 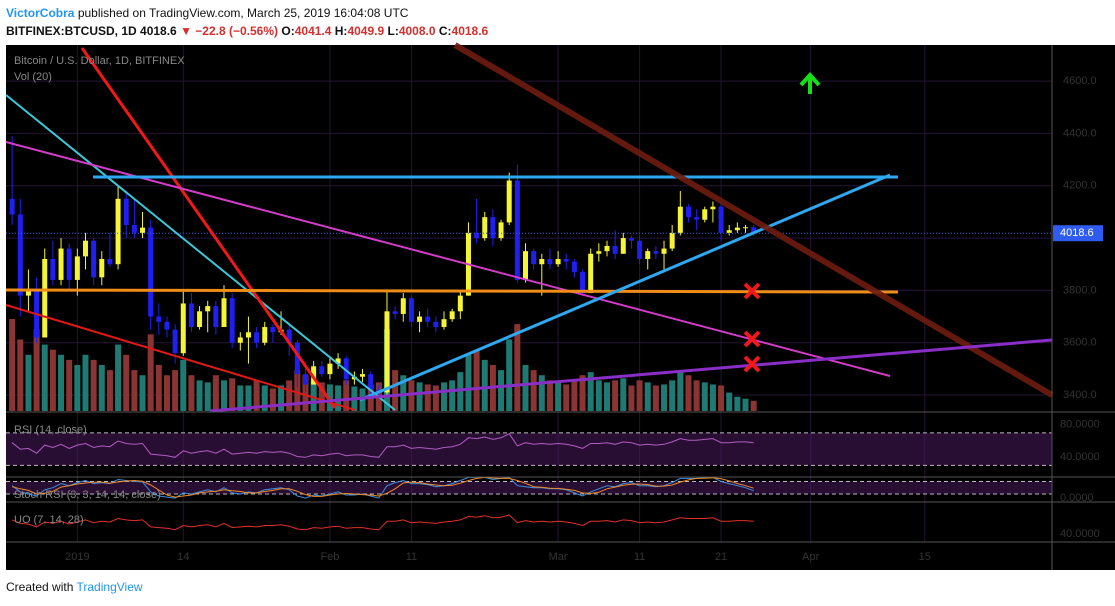 What do you see at coordinates (237, 31) in the screenshot?
I see `change: −22.8 (−0.56%)` at bounding box center [237, 31].